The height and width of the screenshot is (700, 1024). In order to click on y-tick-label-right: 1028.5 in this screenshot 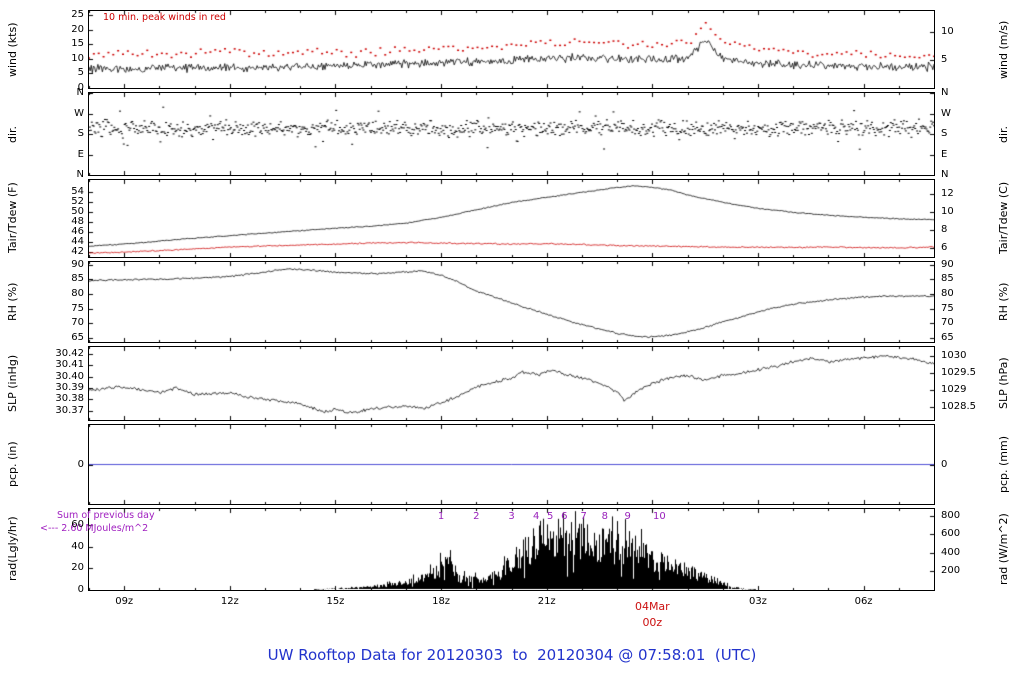, I will do `click(958, 406)`.